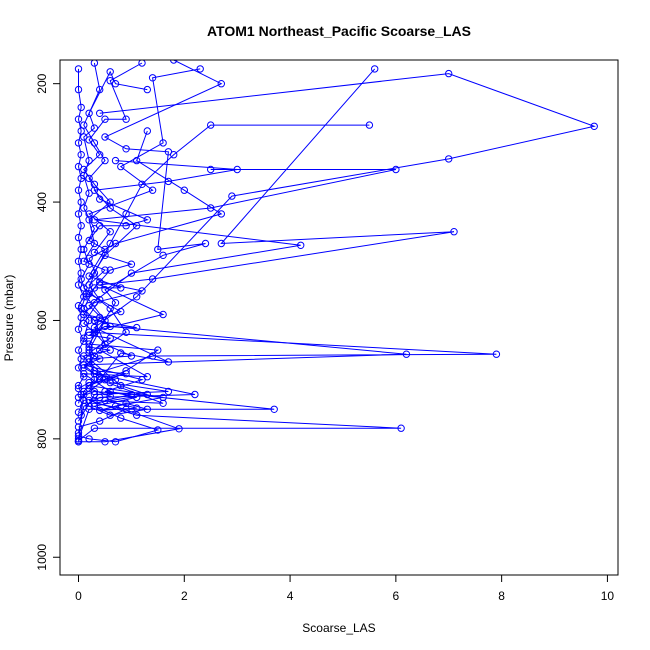 The height and width of the screenshot is (650, 650). Describe the element at coordinates (9, 318) in the screenshot. I see `y-axis-label: Pressure (mbar)` at that location.